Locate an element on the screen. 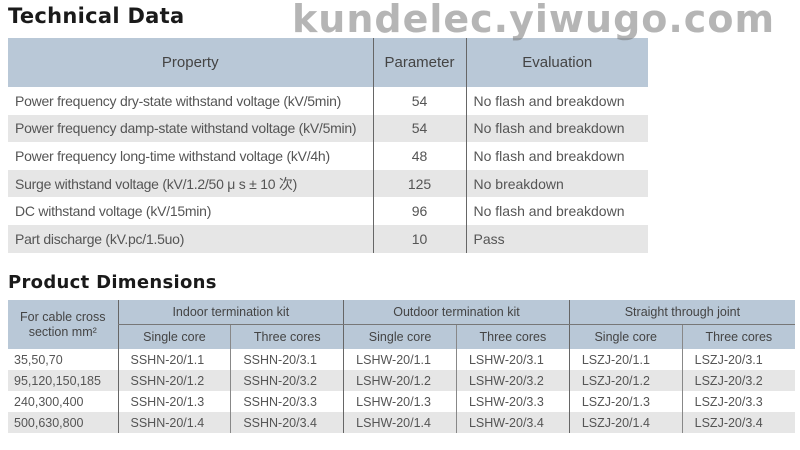 Image resolution: width=800 pixels, height=450 pixels. model-cell: LSHW-20/3.3 is located at coordinates (512, 401).